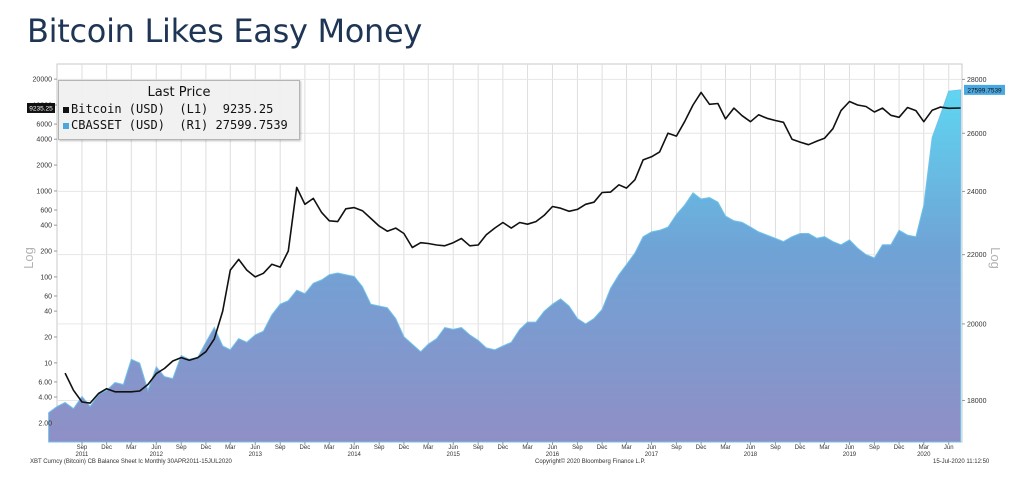  What do you see at coordinates (995, 258) in the screenshot?
I see `right-axis-title: Log` at bounding box center [995, 258].